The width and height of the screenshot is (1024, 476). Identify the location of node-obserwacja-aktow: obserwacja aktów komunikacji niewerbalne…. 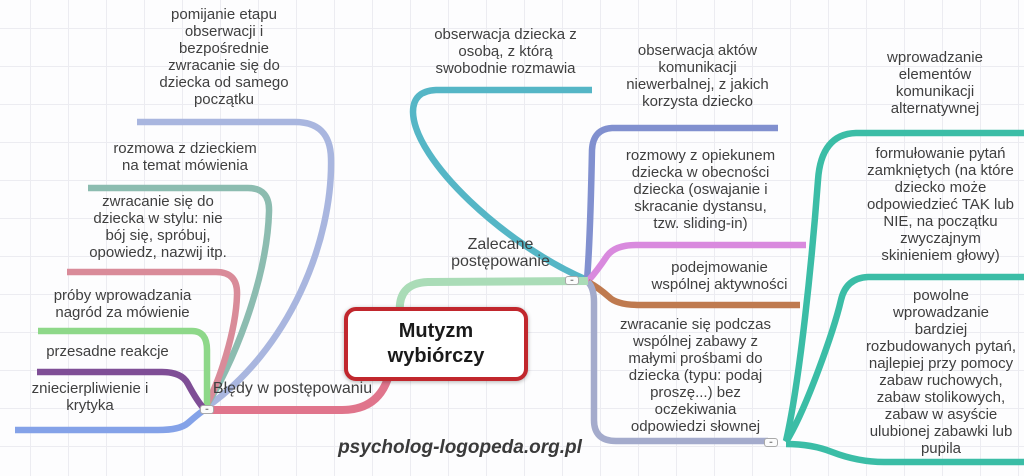
(697, 76).